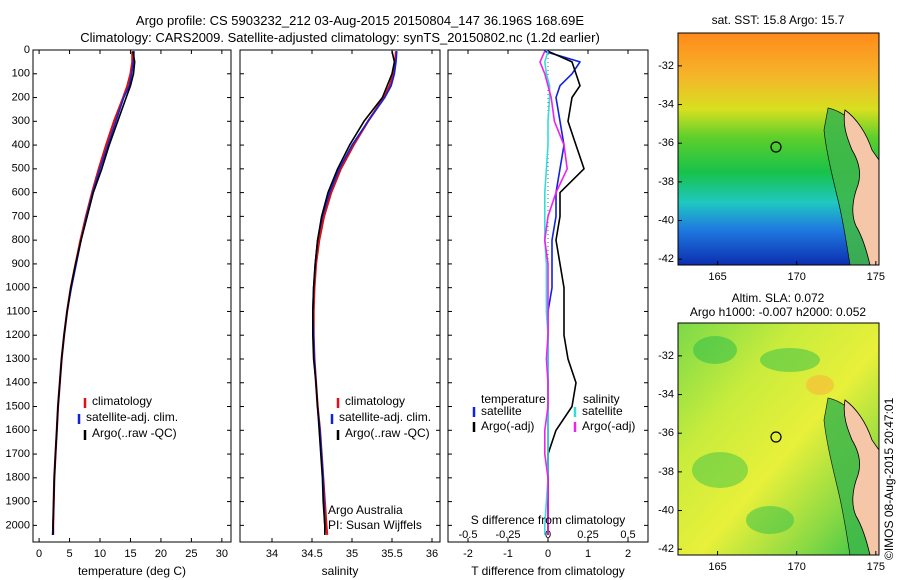 The width and height of the screenshot is (900, 580). I want to click on legend-salinity-heading: salinity, so click(601, 399).